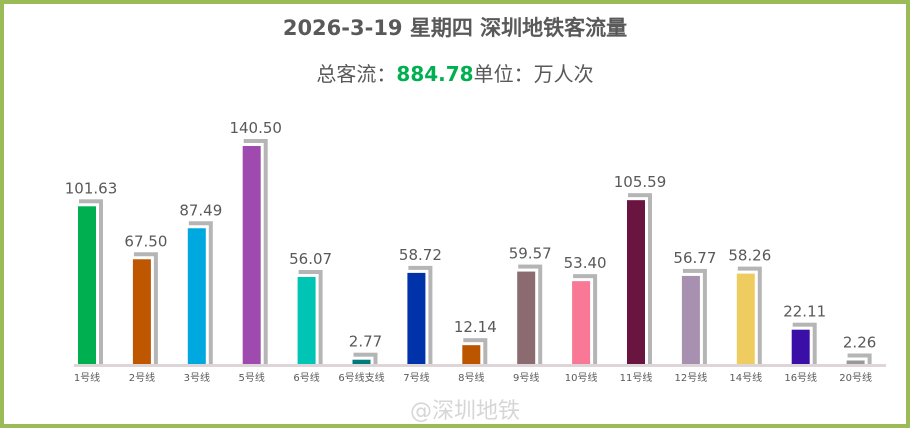 This screenshot has width=910, height=428. I want to click on category-label: 7号线, so click(416, 377).